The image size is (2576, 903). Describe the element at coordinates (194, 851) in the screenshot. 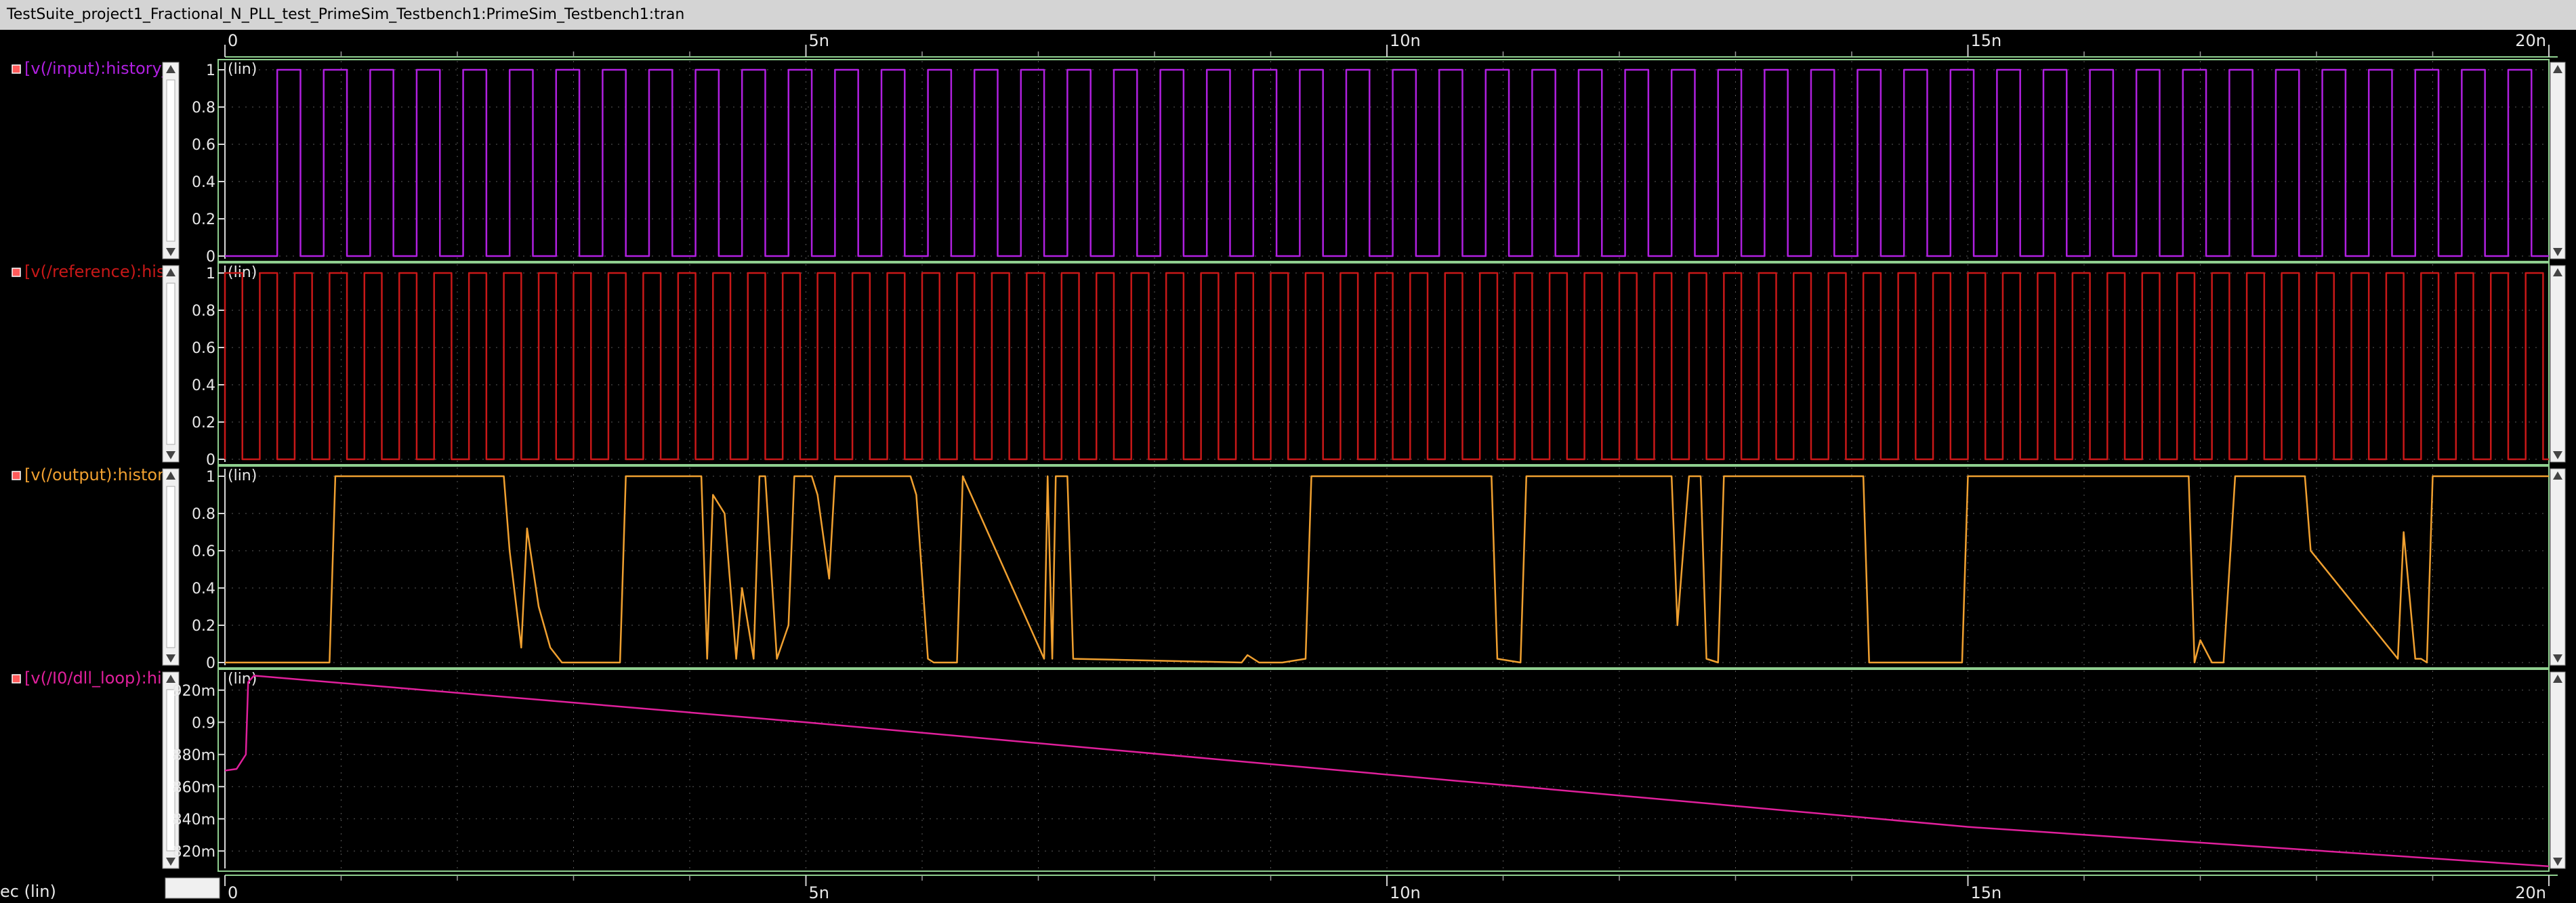

I see `y-tick-label: 820m` at that location.